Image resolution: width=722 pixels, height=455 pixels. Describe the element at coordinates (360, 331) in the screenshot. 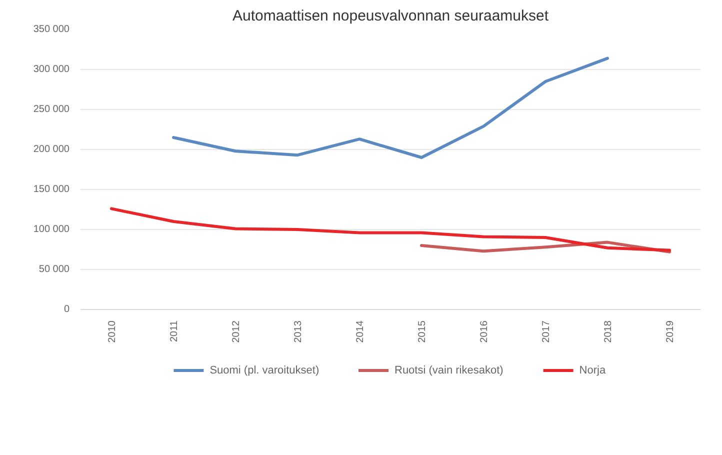

I see `x-tick-label: 2014` at that location.